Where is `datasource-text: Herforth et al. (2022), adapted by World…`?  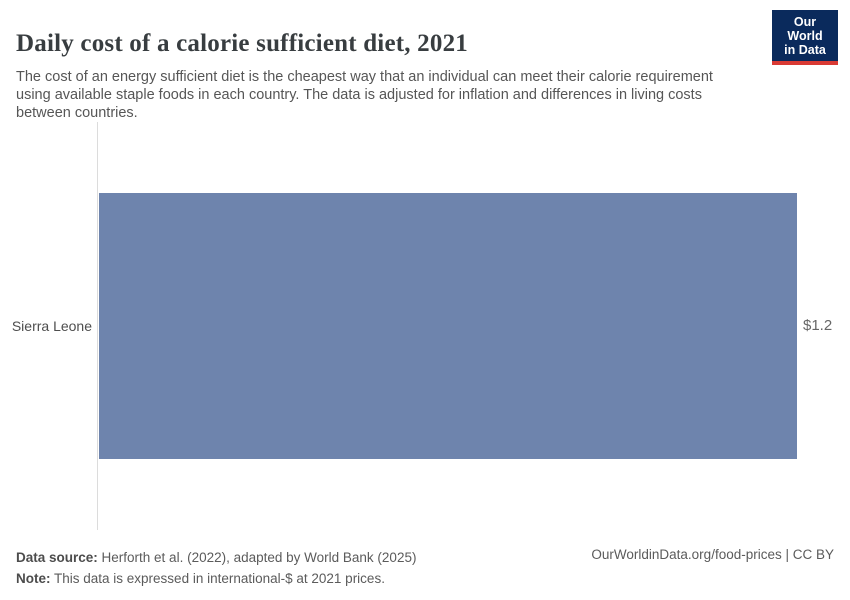
datasource-text: Herforth et al. (2022), adapted by World… is located at coordinates (257, 557).